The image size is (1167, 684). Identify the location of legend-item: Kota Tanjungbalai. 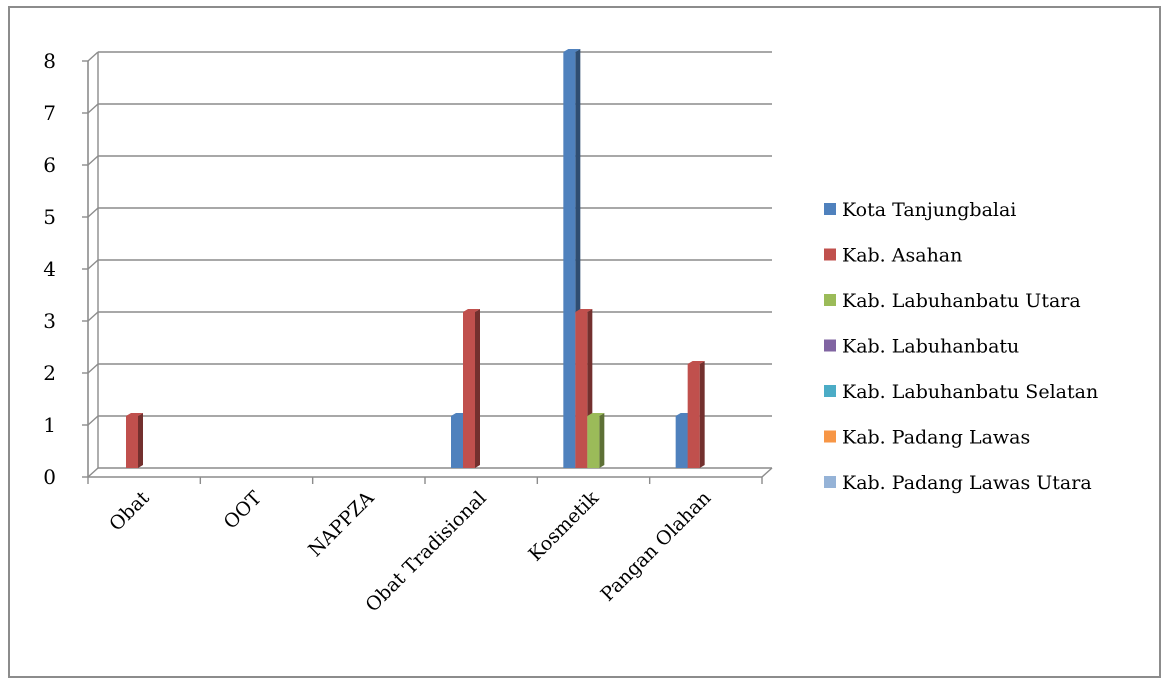
(920, 210).